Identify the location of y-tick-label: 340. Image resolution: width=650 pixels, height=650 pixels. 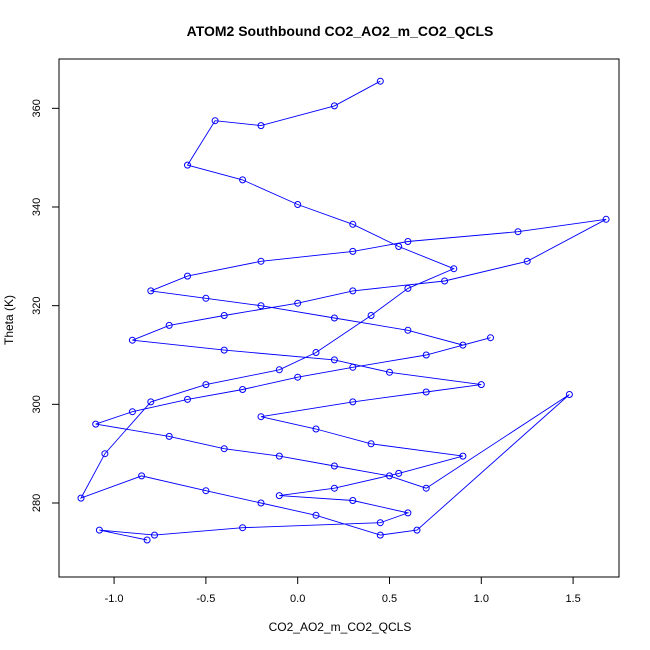
(37, 207).